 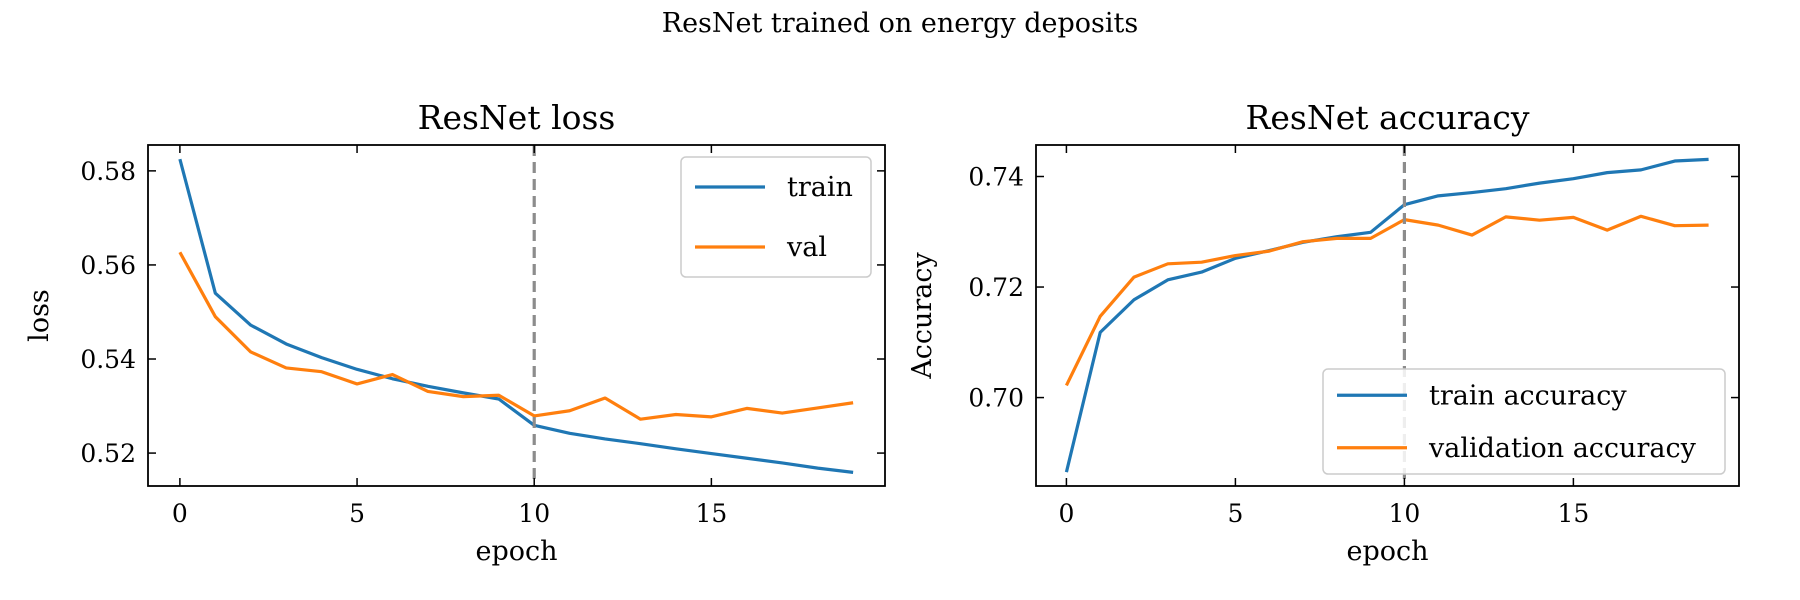 What do you see at coordinates (820, 187) in the screenshot?
I see `legend-label: train` at bounding box center [820, 187].